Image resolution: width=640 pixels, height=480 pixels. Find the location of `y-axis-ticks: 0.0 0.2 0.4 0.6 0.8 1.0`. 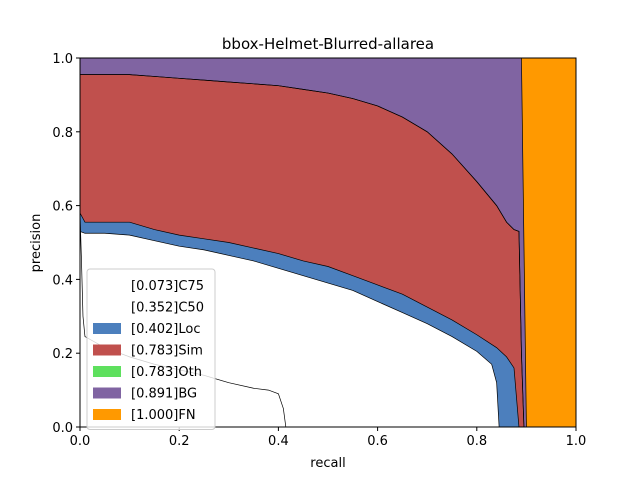

y-axis-ticks: 0.0 0.2 0.4 0.6 0.8 1.0 is located at coordinates (66, 244).